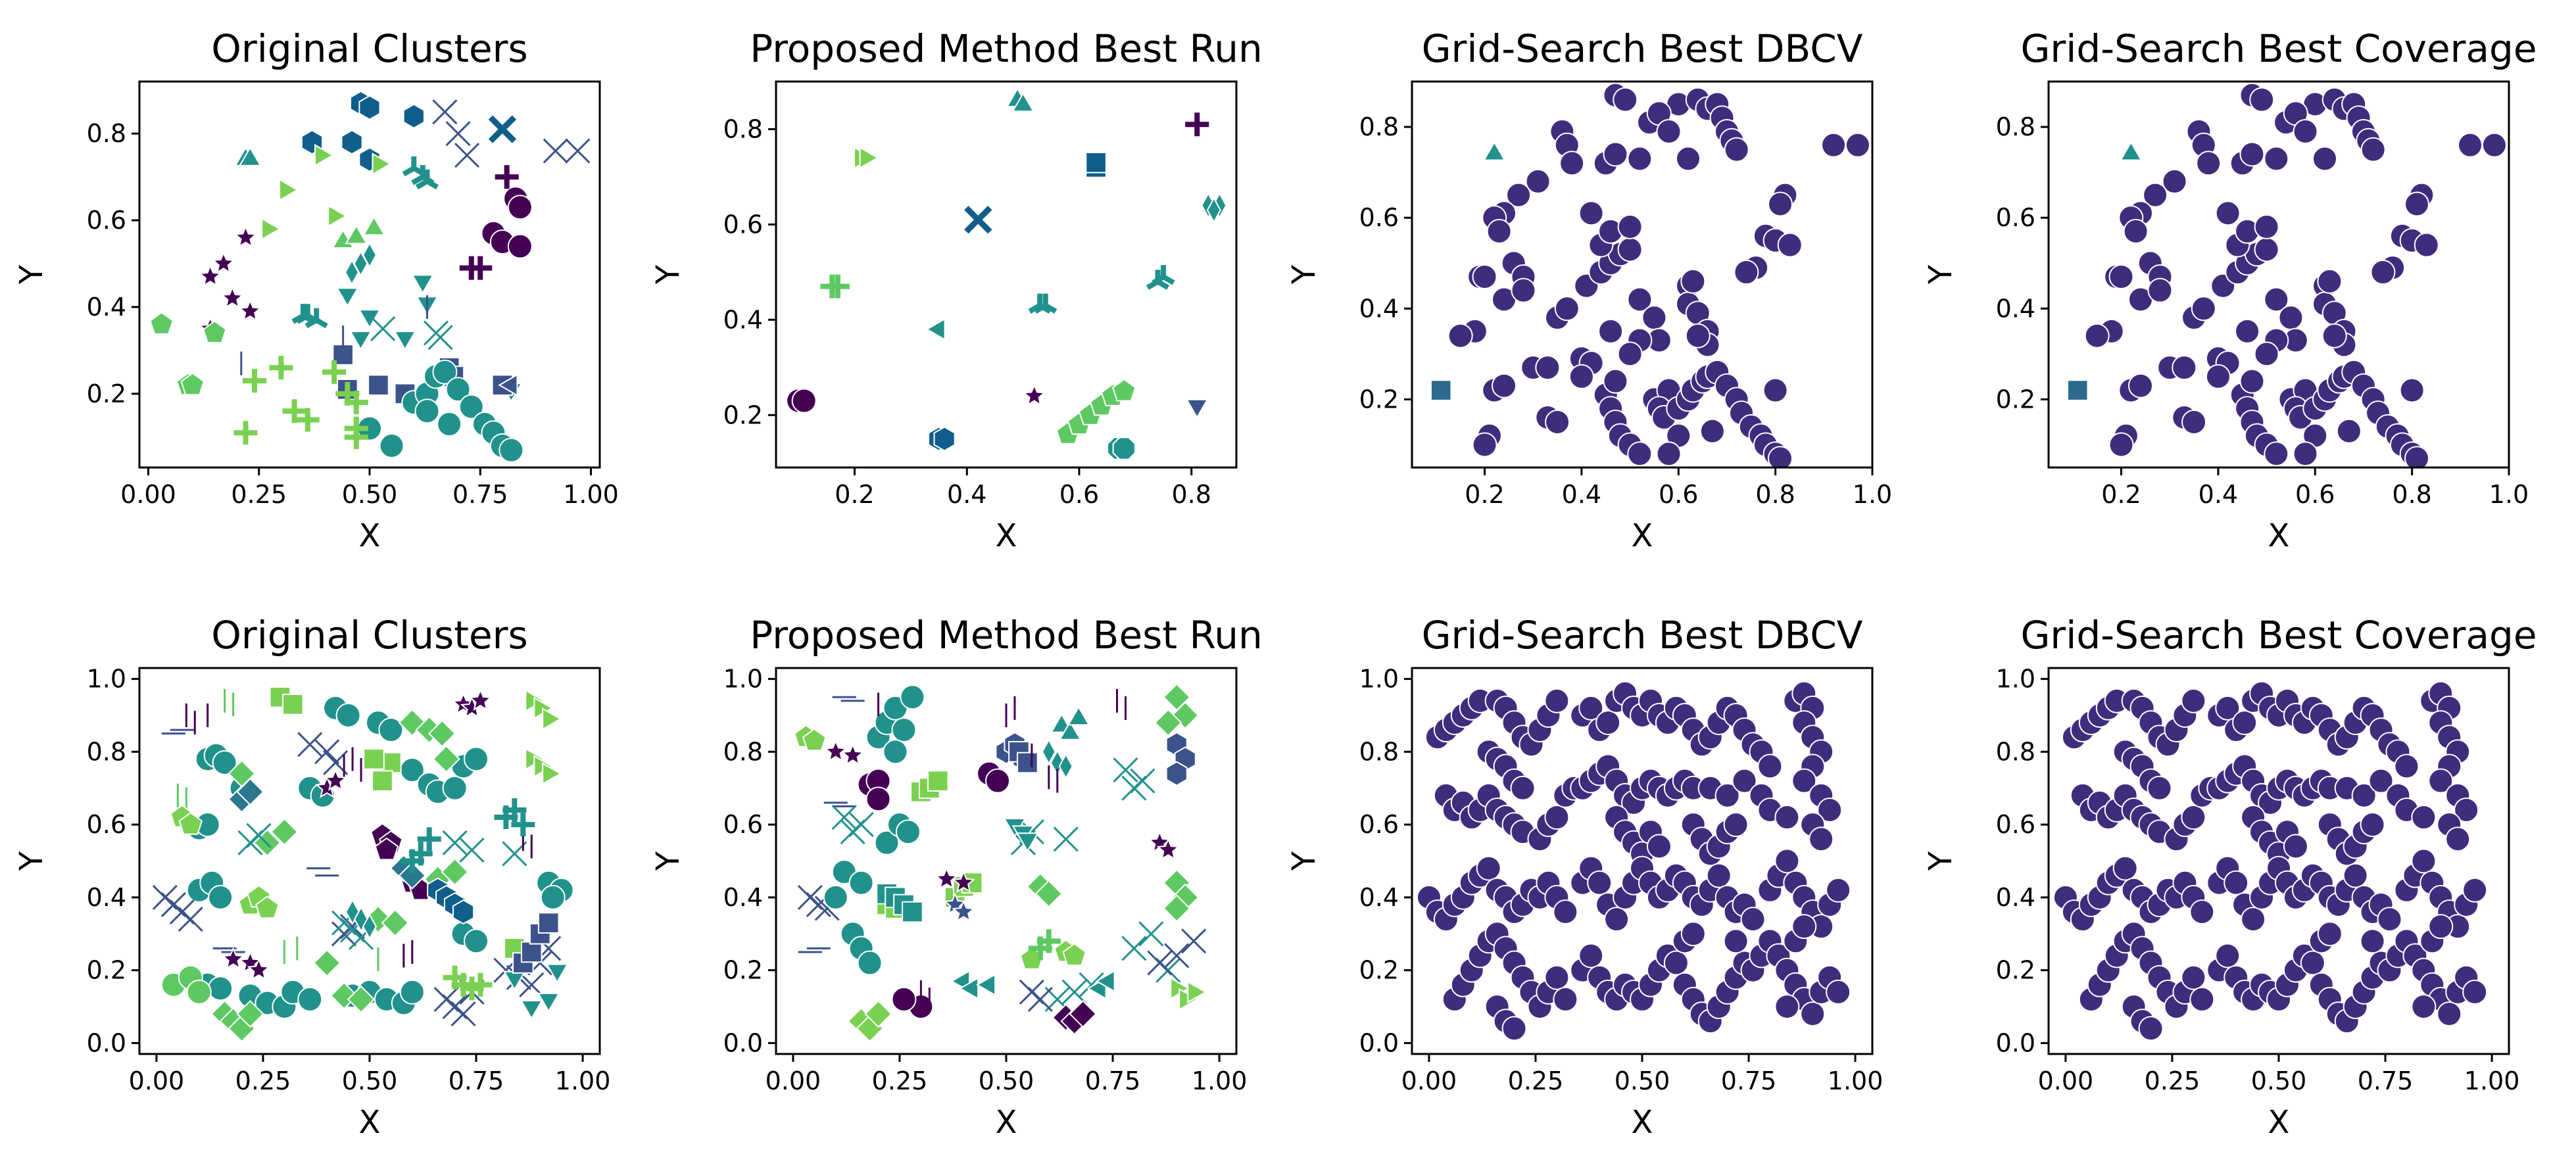  Describe the element at coordinates (1006, 274) in the screenshot. I see `plot-area` at that location.